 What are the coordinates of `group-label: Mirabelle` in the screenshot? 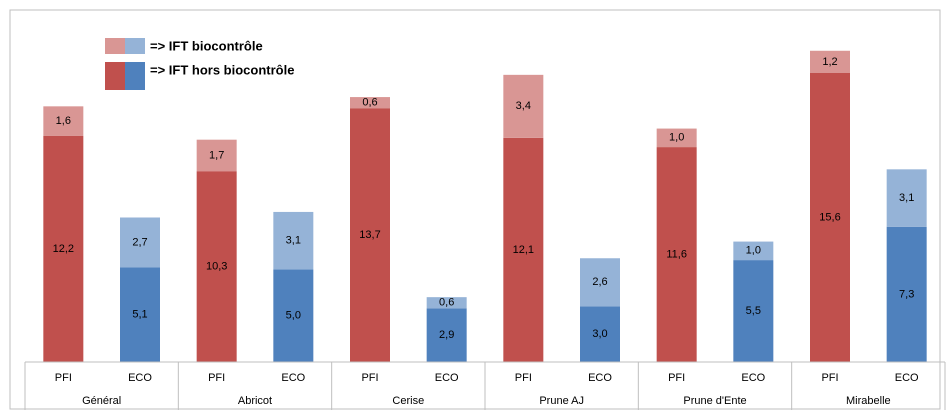 It's located at (868, 401).